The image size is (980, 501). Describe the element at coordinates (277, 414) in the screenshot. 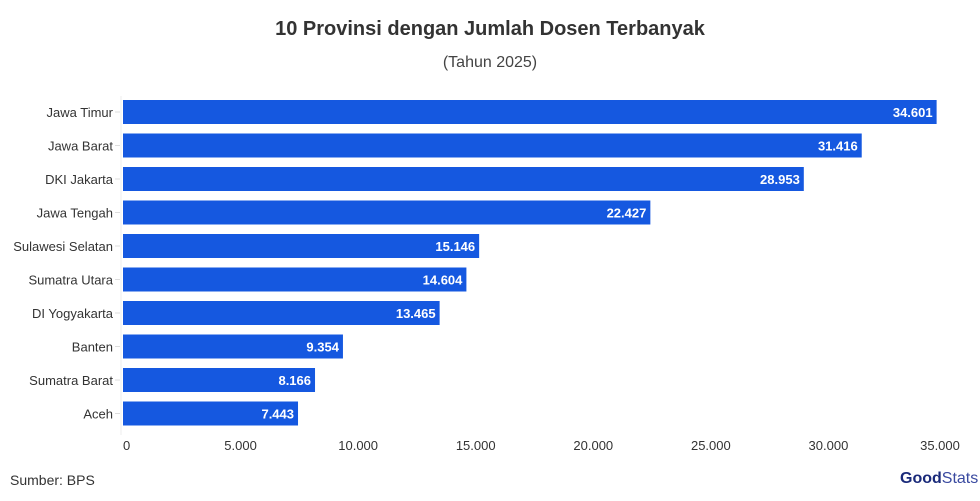

I see `data-label: 7.443` at that location.